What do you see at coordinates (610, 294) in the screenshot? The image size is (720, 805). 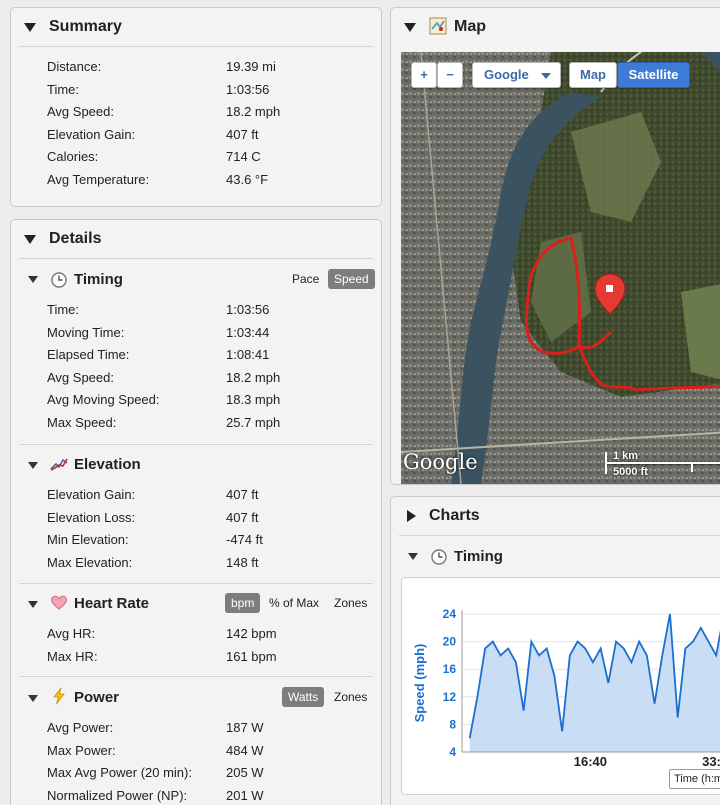 I see `location-pin-icon` at bounding box center [610, 294].